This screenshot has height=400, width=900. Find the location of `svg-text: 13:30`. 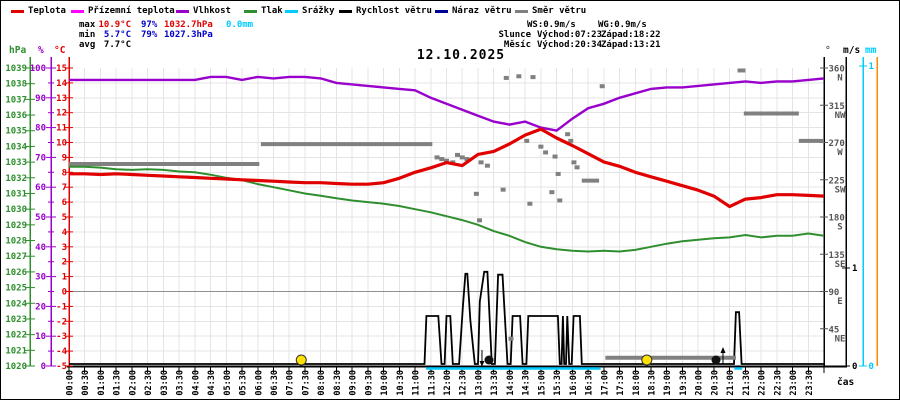

svg-text: 13:30 is located at coordinates (495, 383).